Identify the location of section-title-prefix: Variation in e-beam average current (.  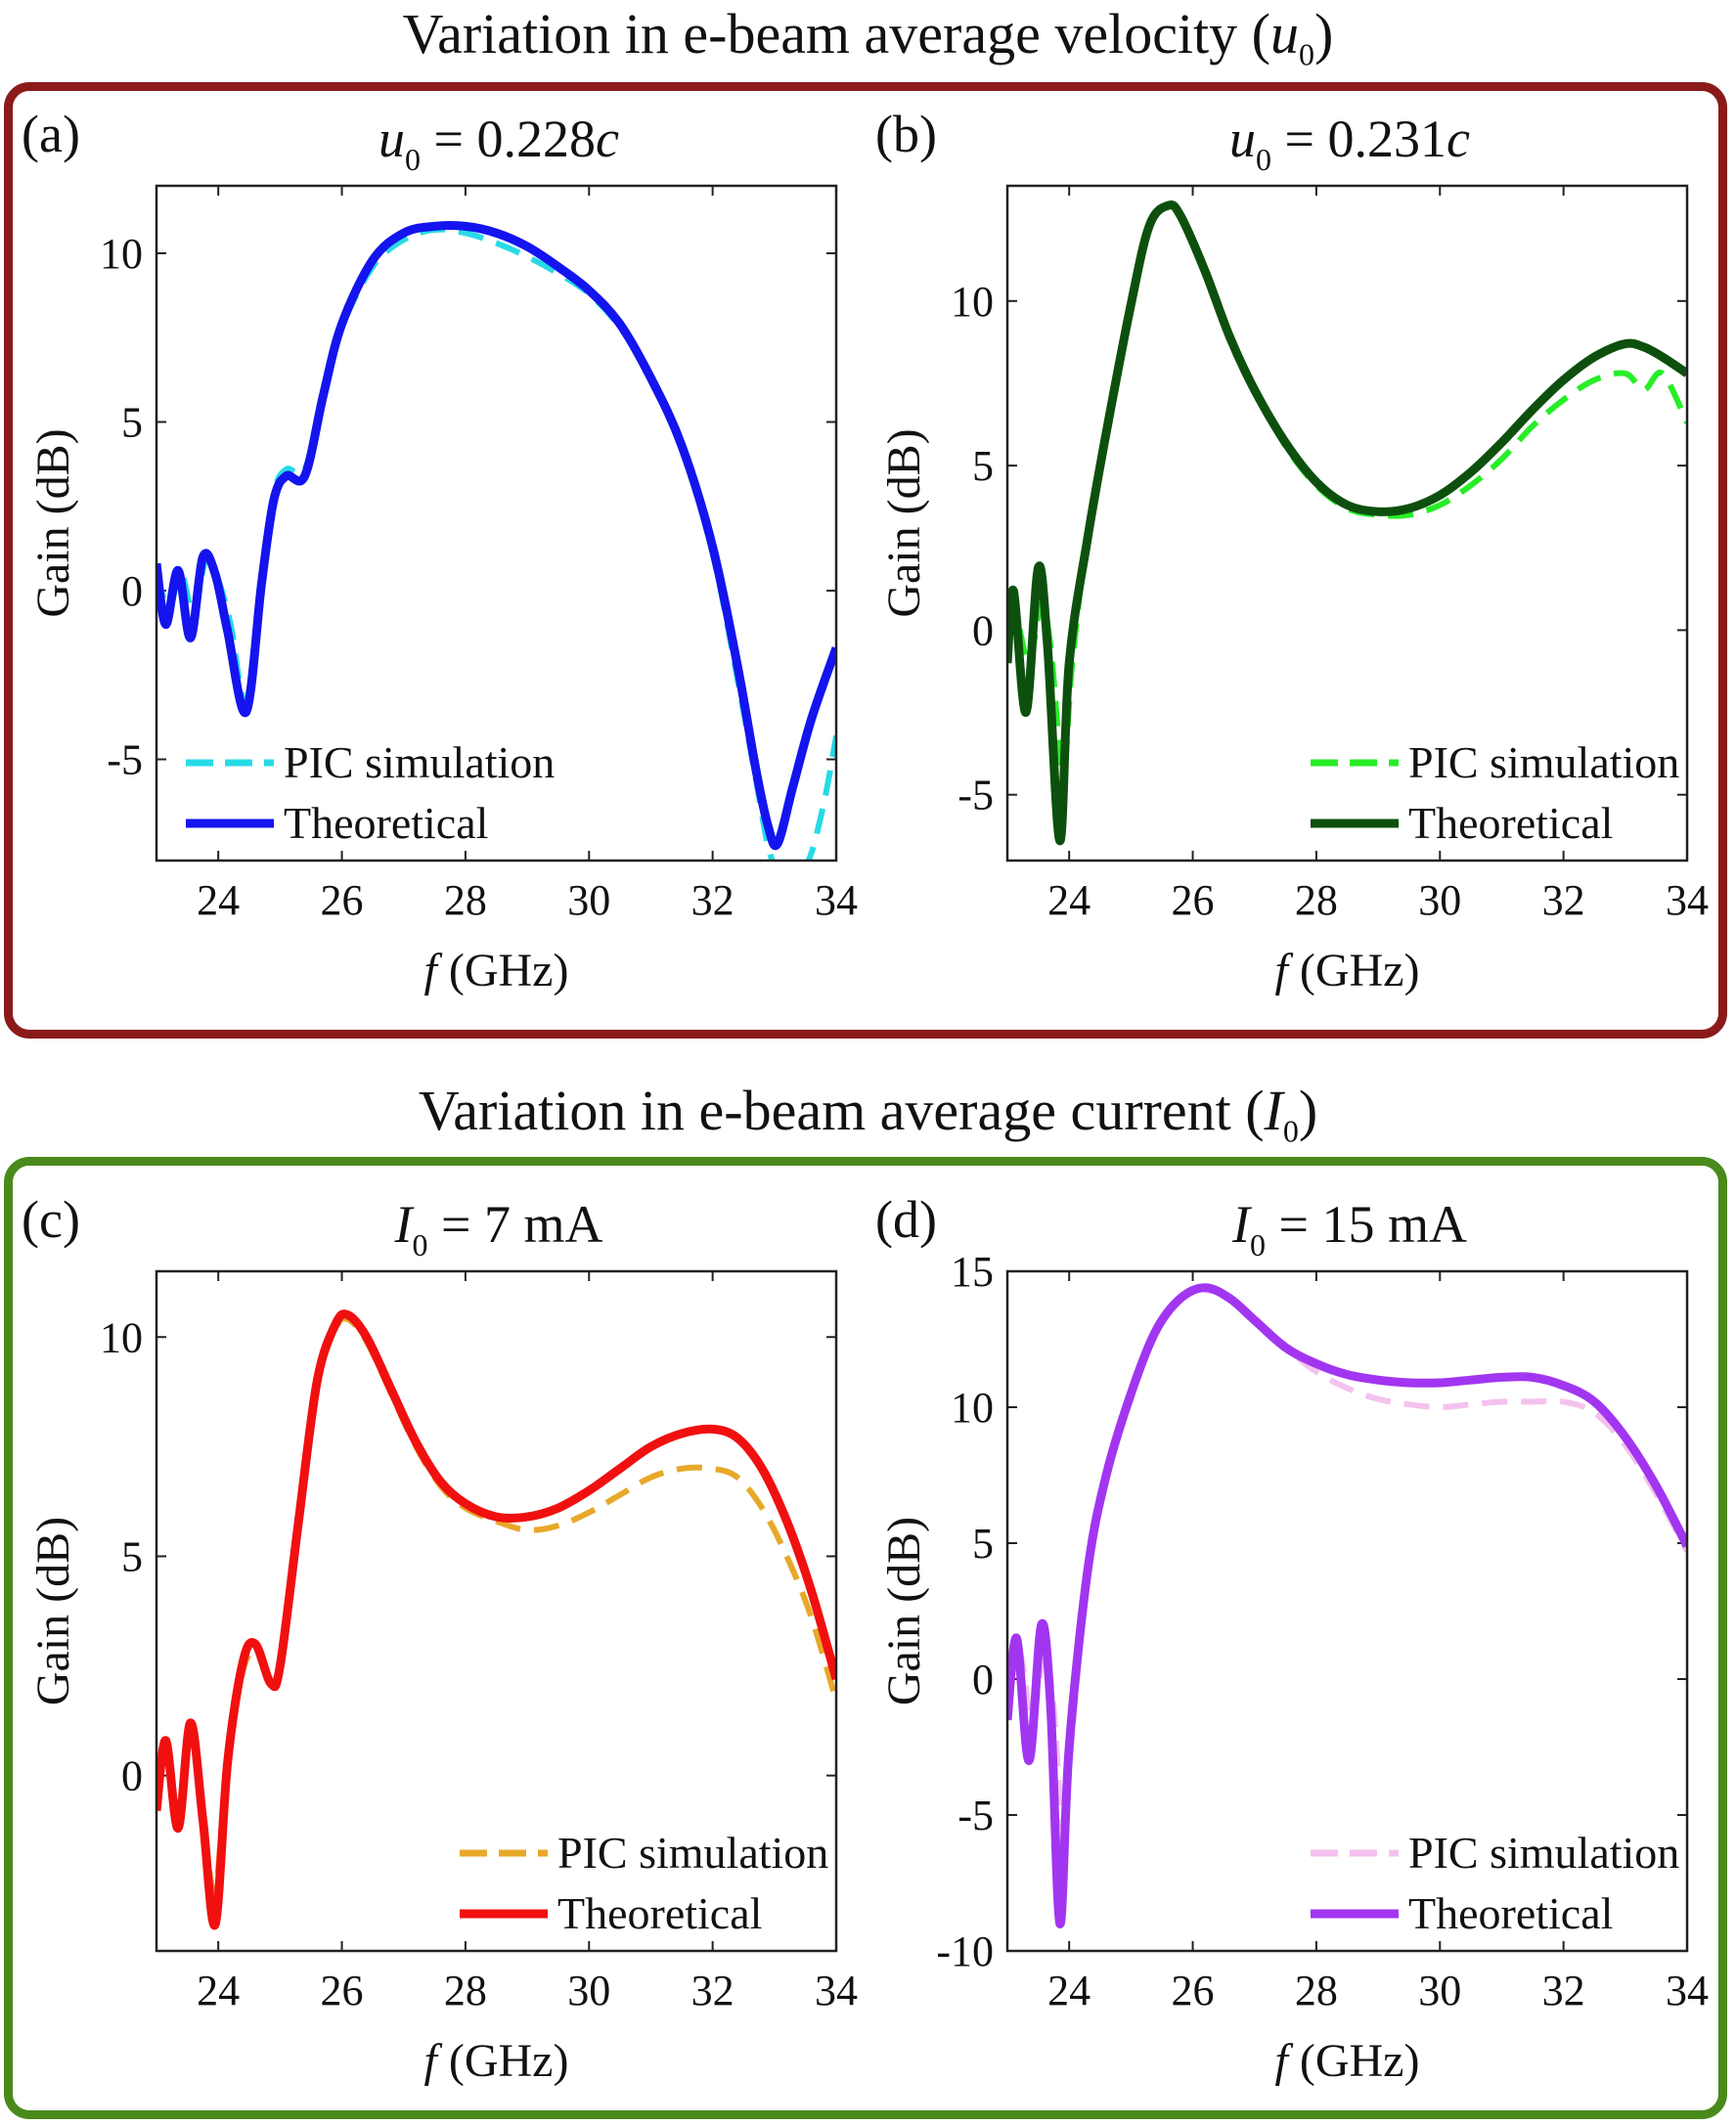
(841, 1110).